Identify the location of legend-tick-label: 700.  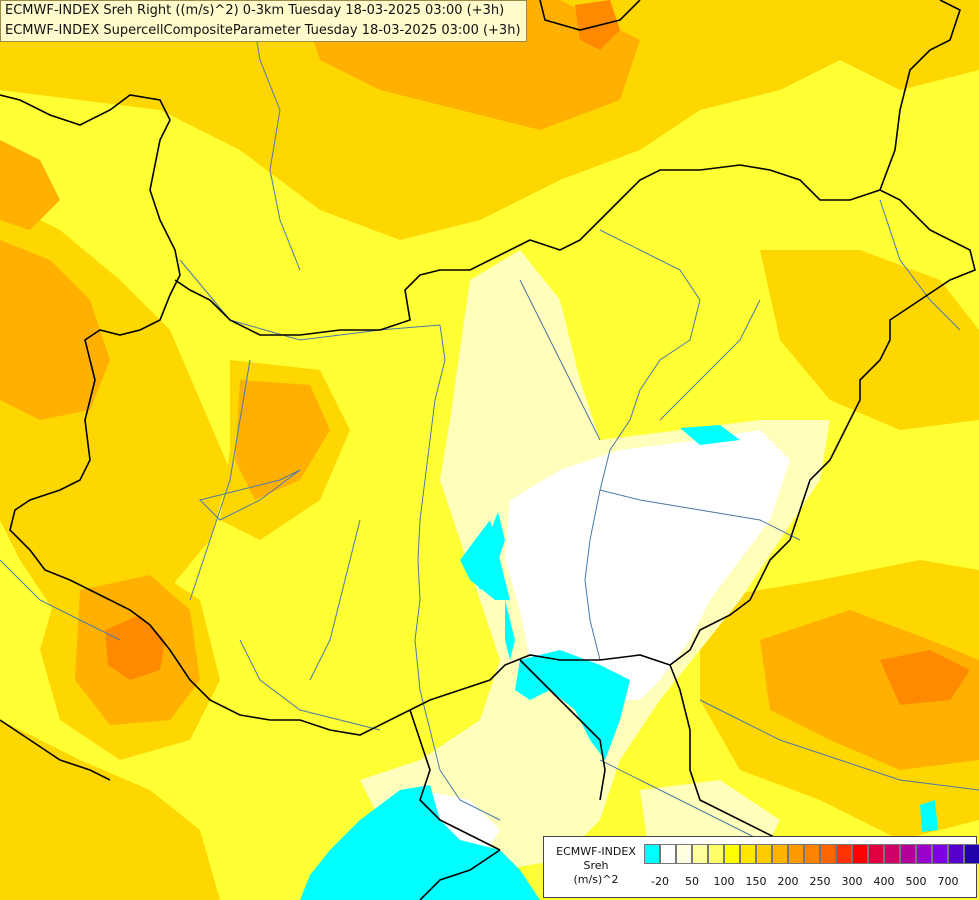
(948, 881).